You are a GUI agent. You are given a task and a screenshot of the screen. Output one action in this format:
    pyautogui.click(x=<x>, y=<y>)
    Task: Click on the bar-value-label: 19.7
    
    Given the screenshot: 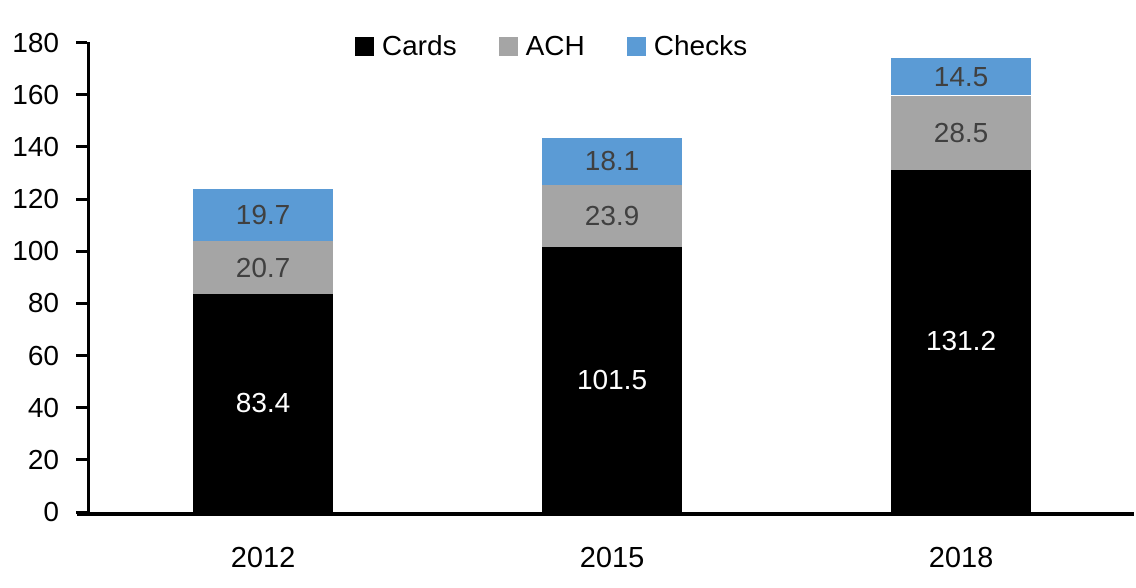 What is the action you would take?
    pyautogui.click(x=263, y=214)
    